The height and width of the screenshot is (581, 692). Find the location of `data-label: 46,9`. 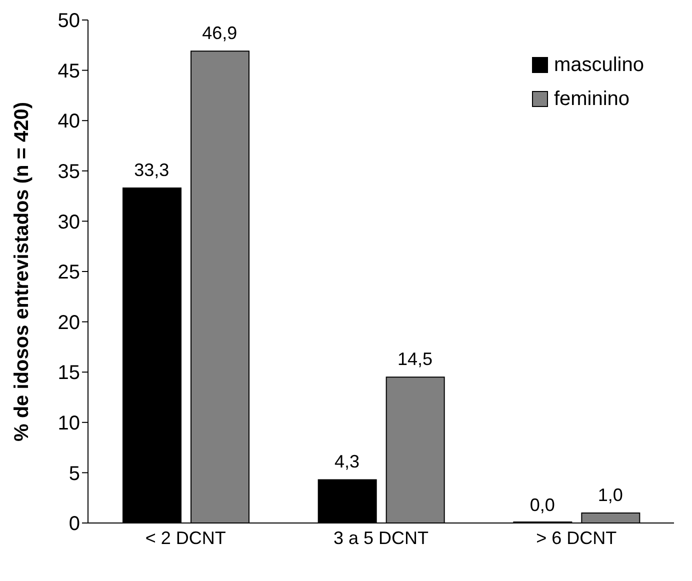

data-label: 46,9 is located at coordinates (220, 33).